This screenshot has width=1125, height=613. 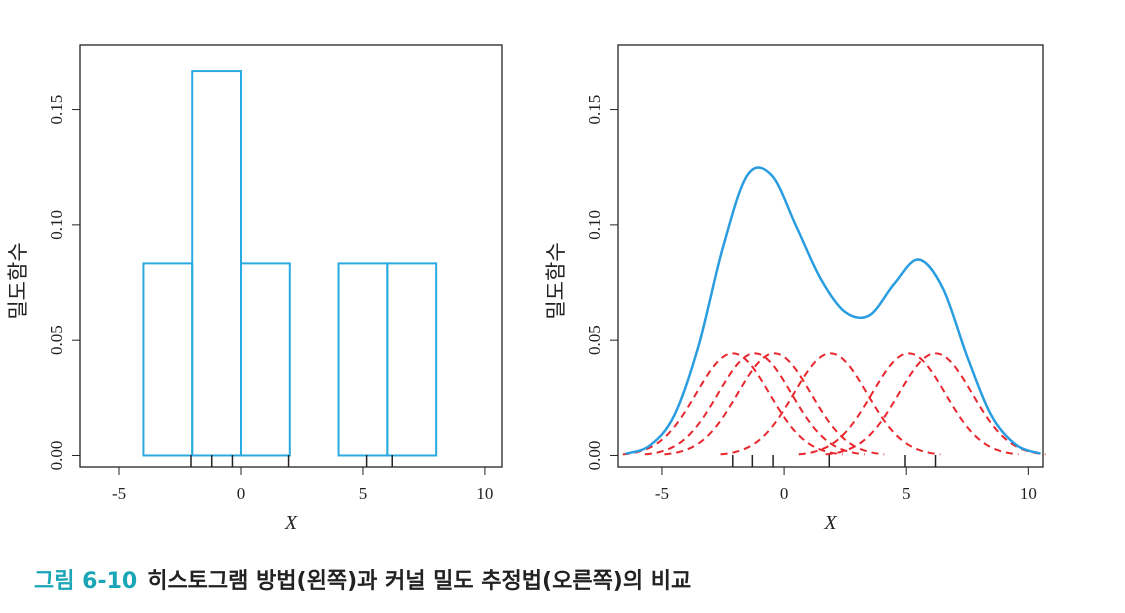 I want to click on caption-text: 히스토그램 방법(왼쪽)과 커널 밀도 추정법(오른쪽)의 비교, so click(x=419, y=581).